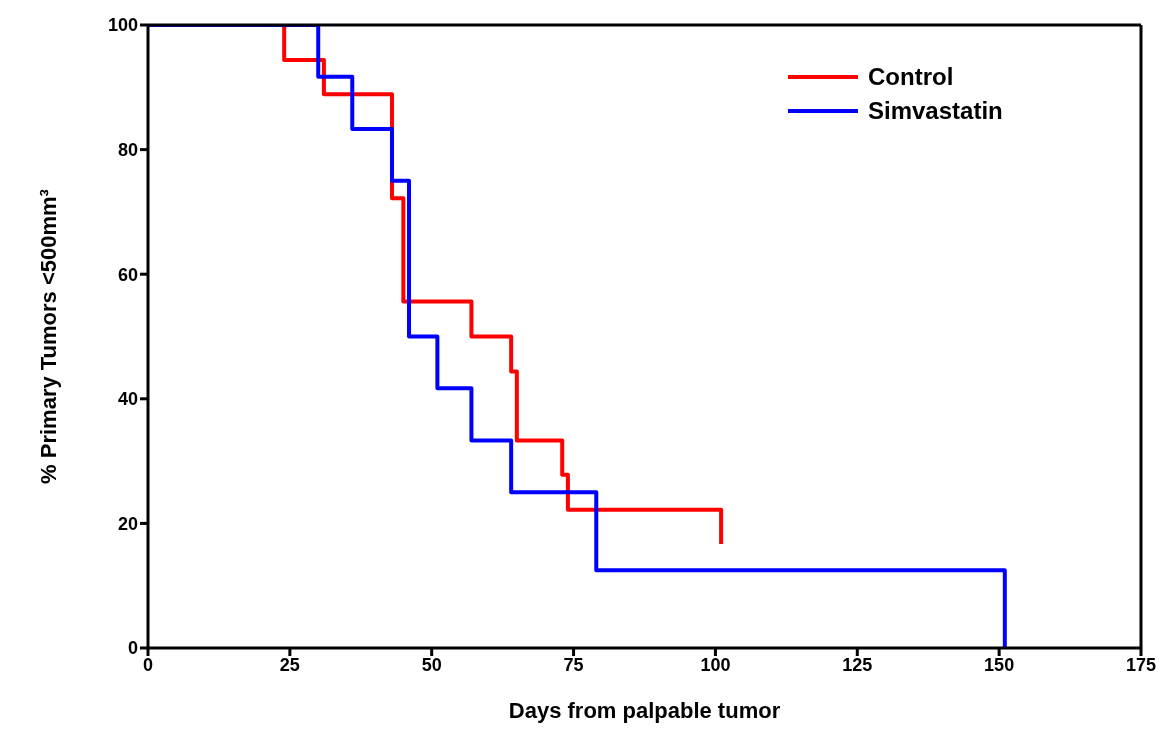  What do you see at coordinates (127, 149) in the screenshot?
I see `y-tick-label: 80` at bounding box center [127, 149].